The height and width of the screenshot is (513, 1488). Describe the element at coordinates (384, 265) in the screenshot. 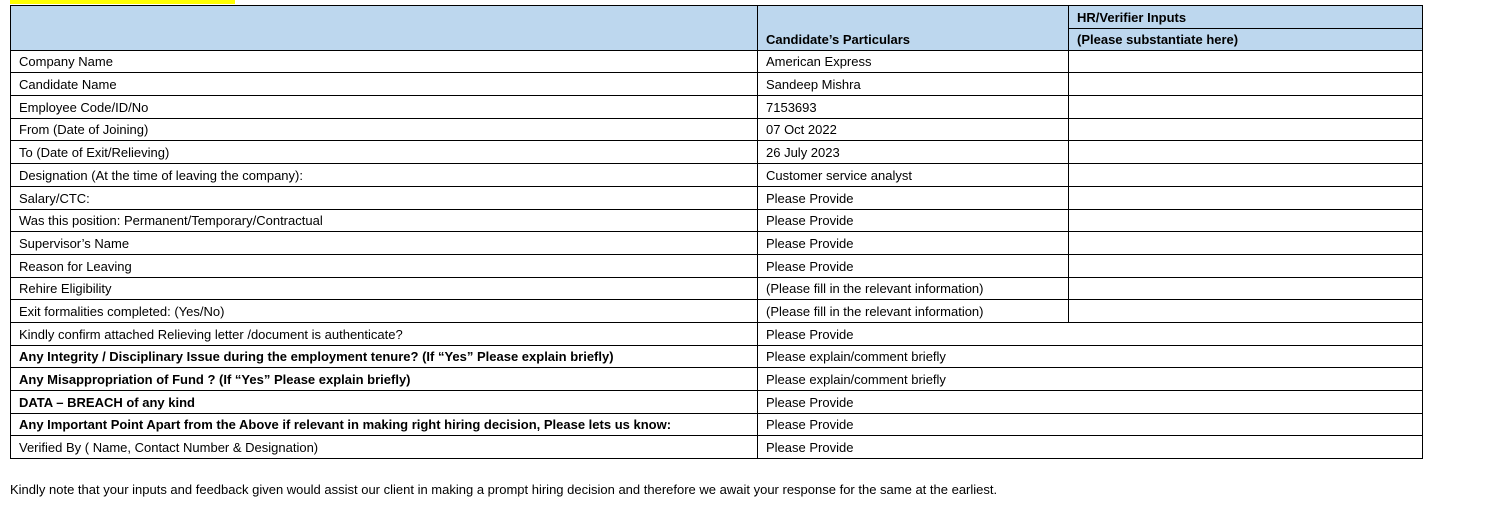

I see `row-label: Reason for Leaving` at that location.